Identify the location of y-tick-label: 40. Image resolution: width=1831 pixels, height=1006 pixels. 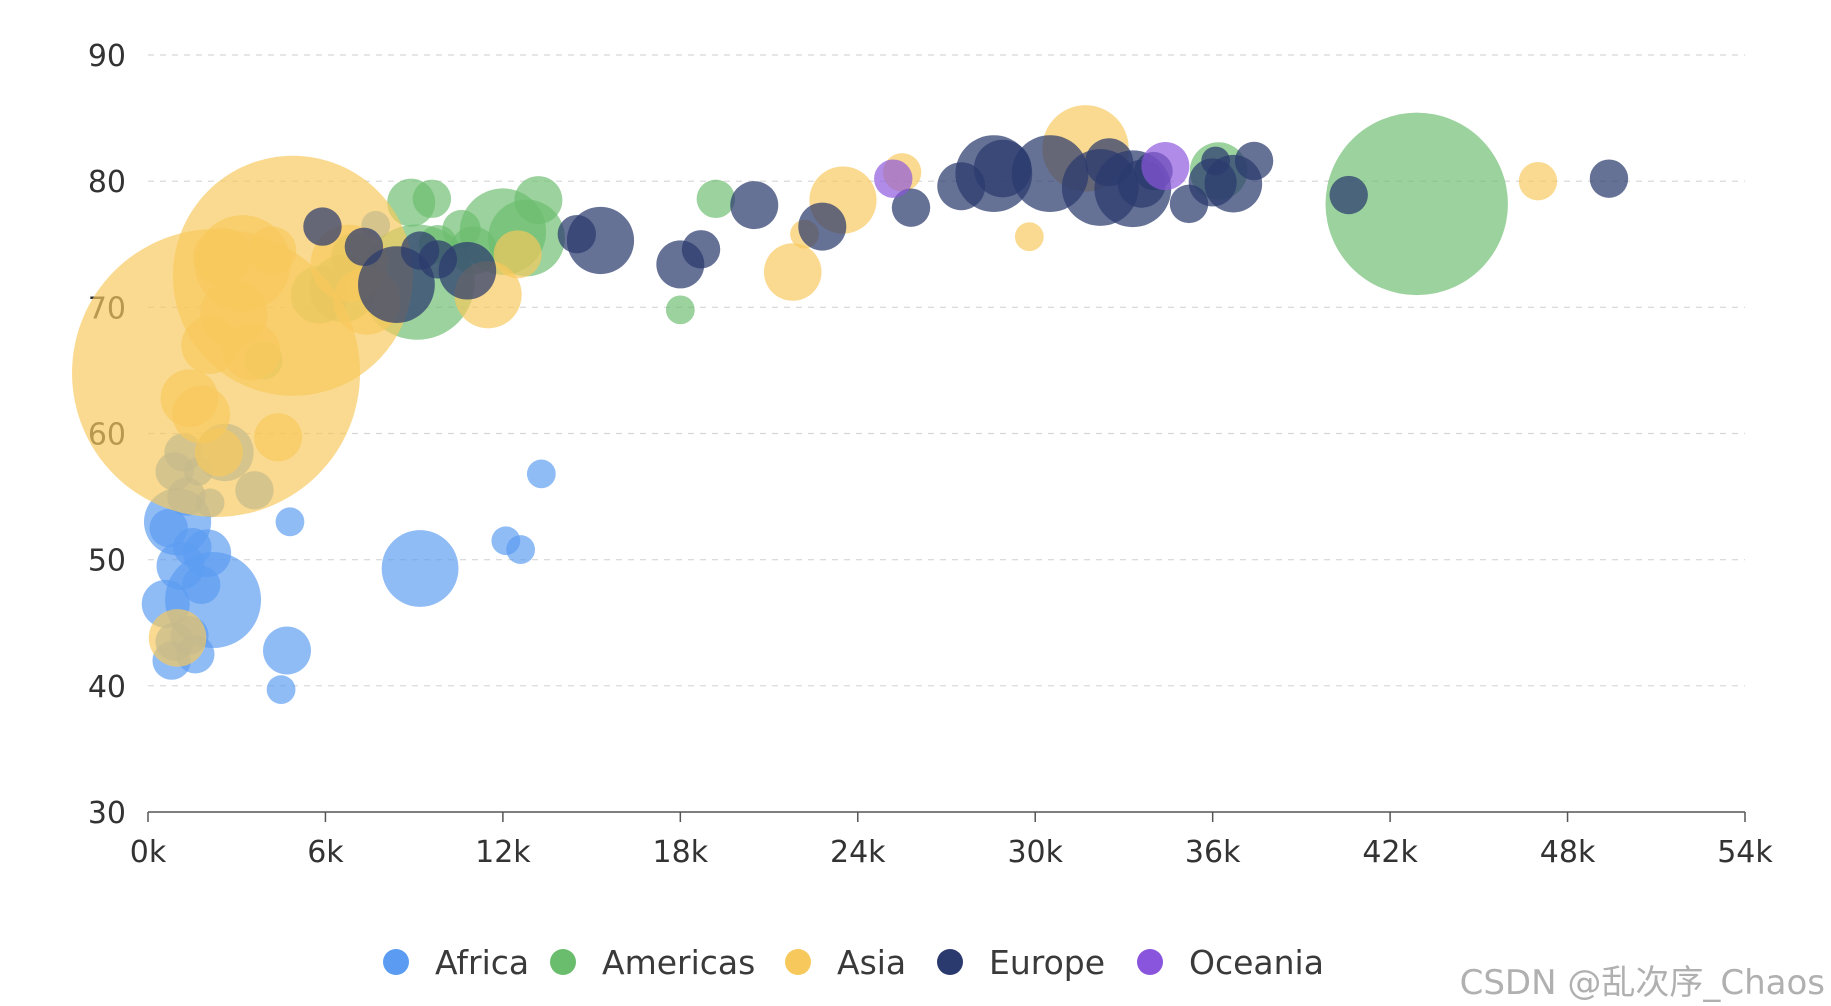
(107, 687).